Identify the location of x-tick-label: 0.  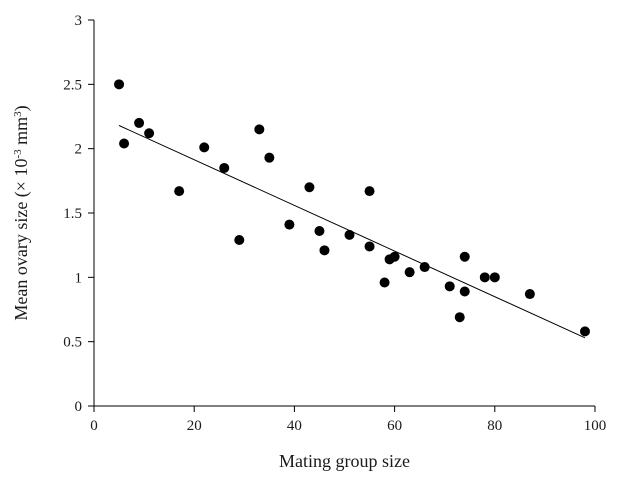
(94, 426).